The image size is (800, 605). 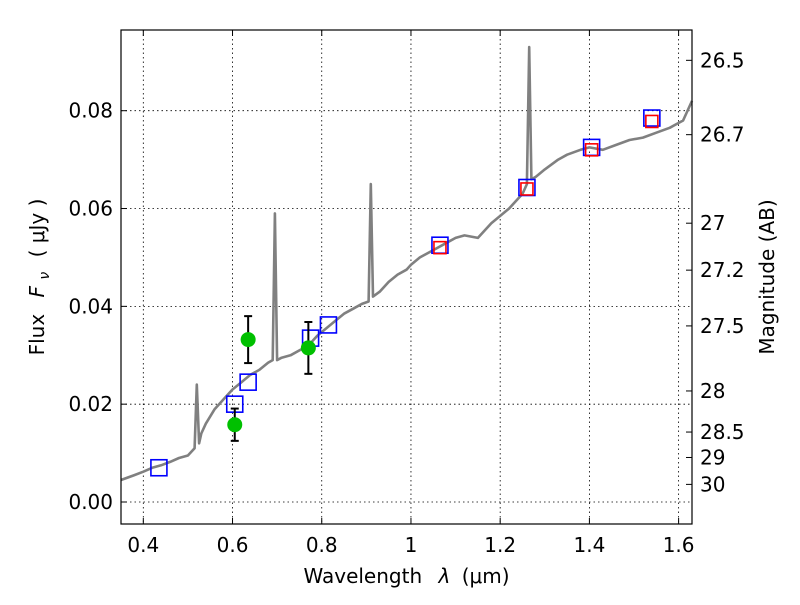 I want to click on y-tick-label: 0.04, so click(x=90, y=306).